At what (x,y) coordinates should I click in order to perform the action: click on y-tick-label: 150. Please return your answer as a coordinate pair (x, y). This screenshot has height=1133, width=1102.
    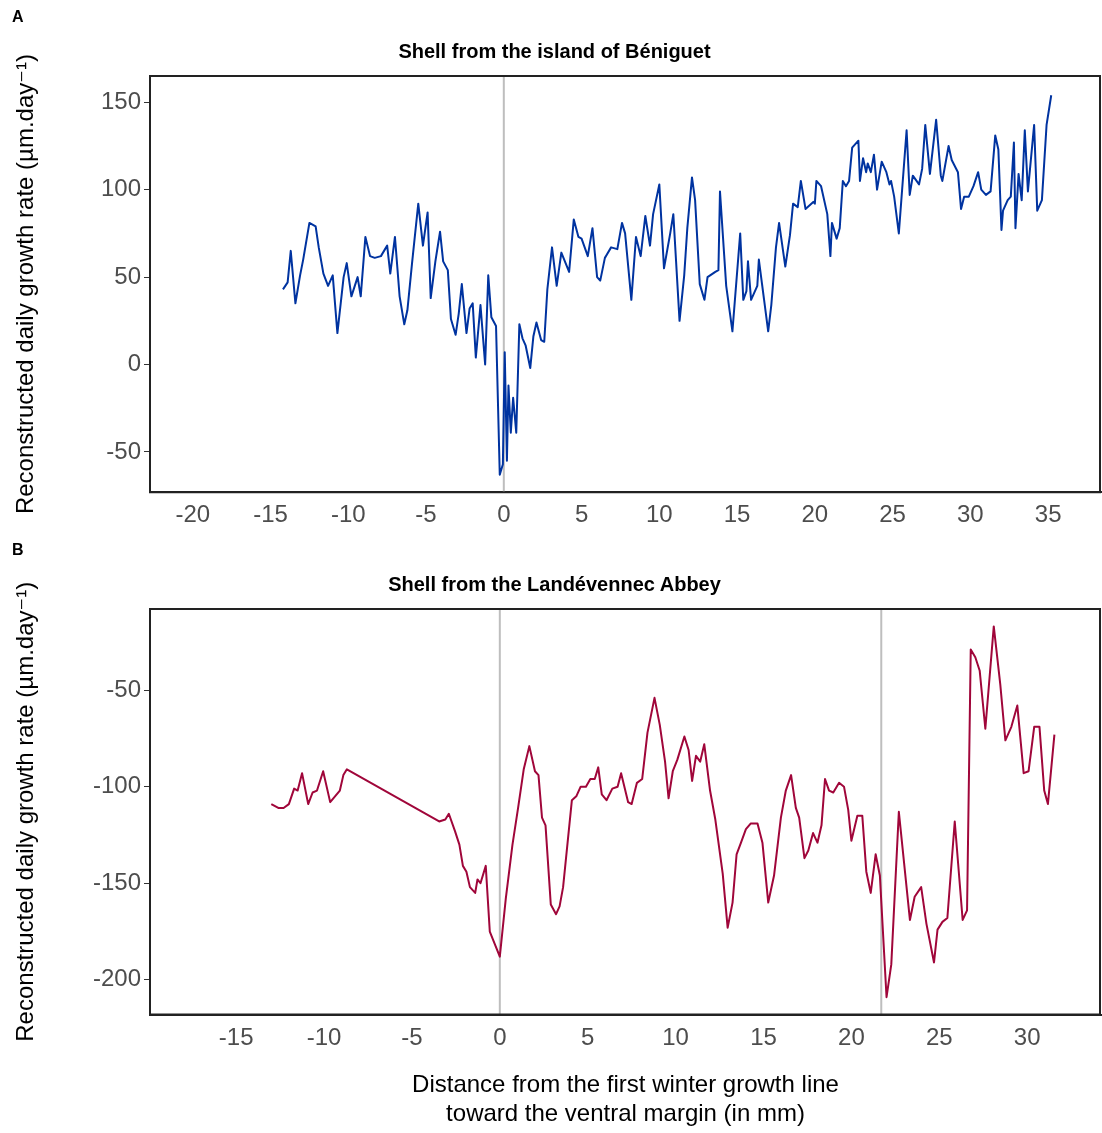
    Looking at the image, I should click on (120, 100).